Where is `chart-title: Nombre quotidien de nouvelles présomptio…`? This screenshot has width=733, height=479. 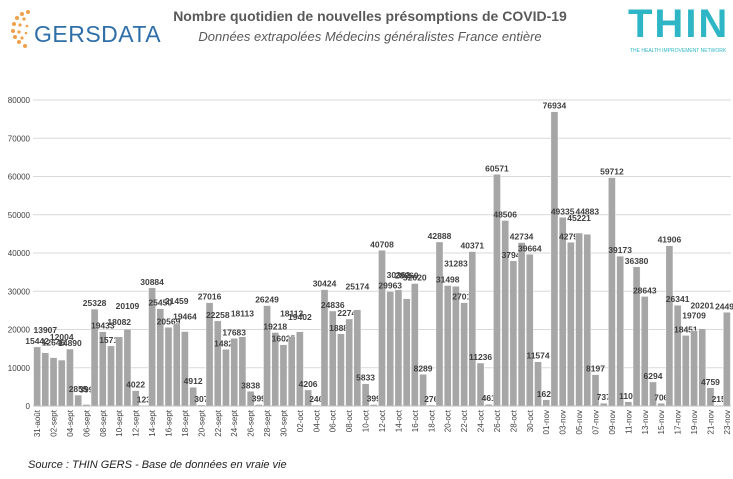 chart-title: Nombre quotidien de nouvelles présomptio… is located at coordinates (370, 16).